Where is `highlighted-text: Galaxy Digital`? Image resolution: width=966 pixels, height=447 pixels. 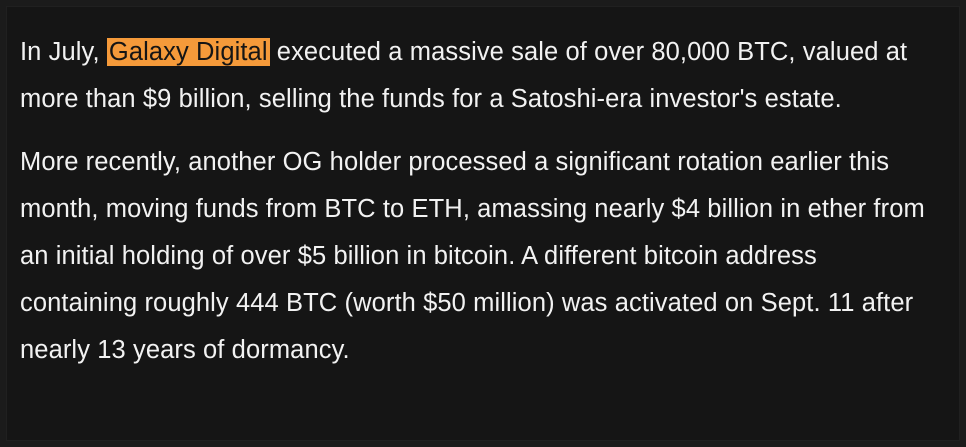
highlighted-text: Galaxy Digital is located at coordinates (188, 52).